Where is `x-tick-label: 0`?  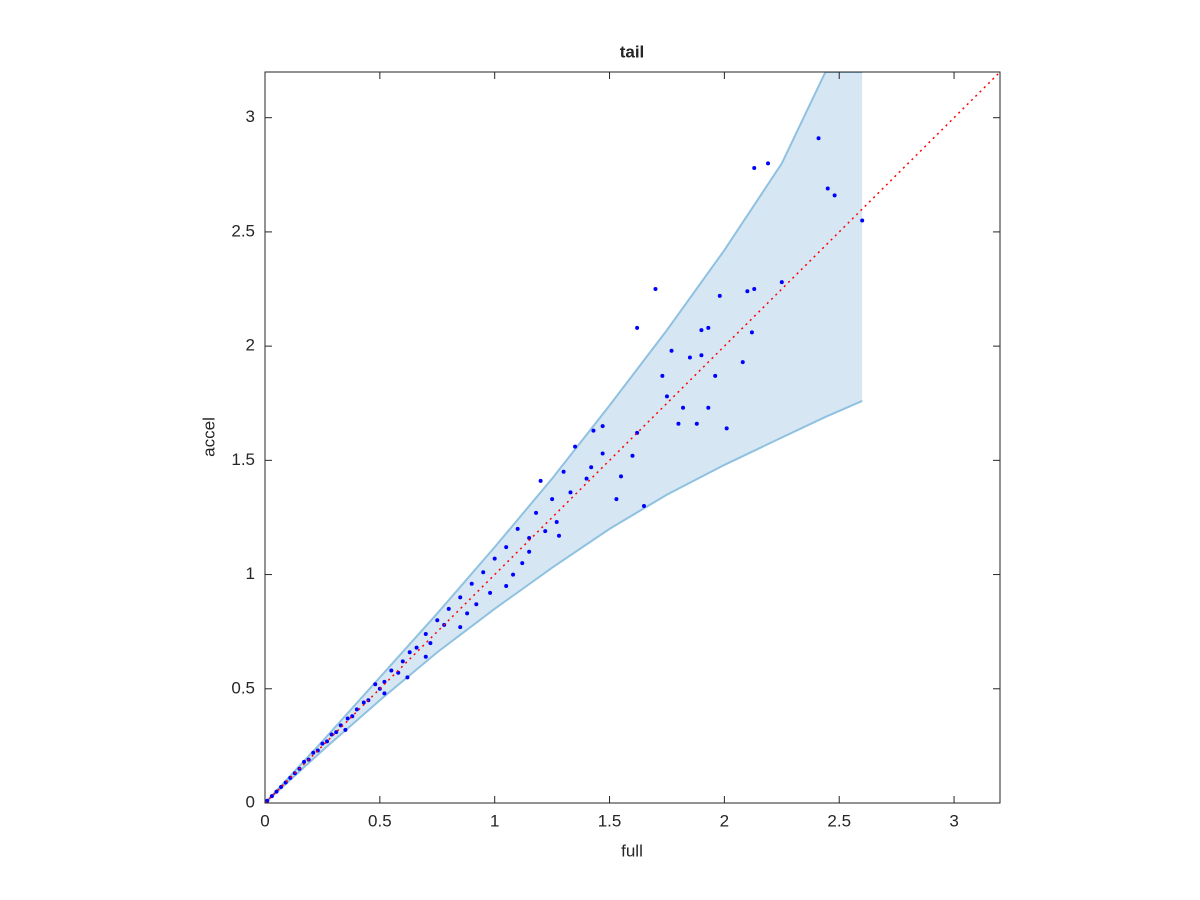 x-tick-label: 0 is located at coordinates (264, 820).